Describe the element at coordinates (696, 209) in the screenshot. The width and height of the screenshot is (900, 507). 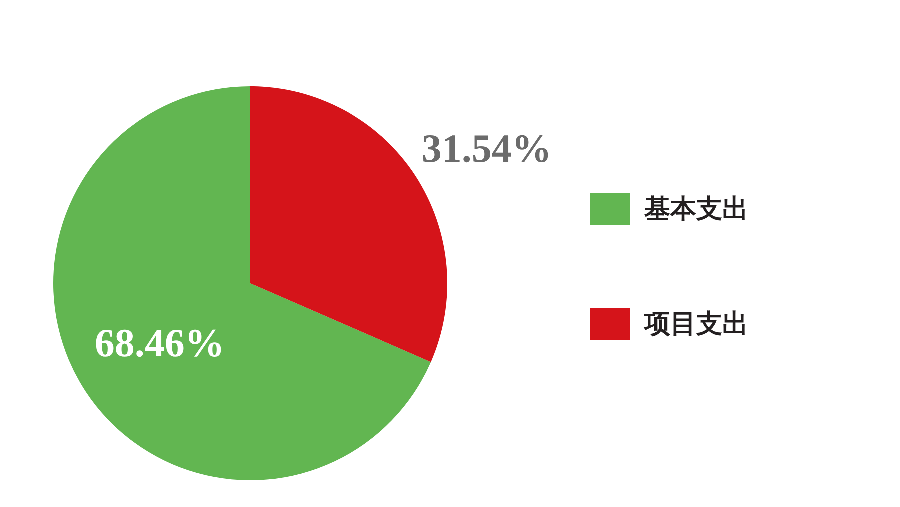
I see `legend-label: 基本支出` at that location.